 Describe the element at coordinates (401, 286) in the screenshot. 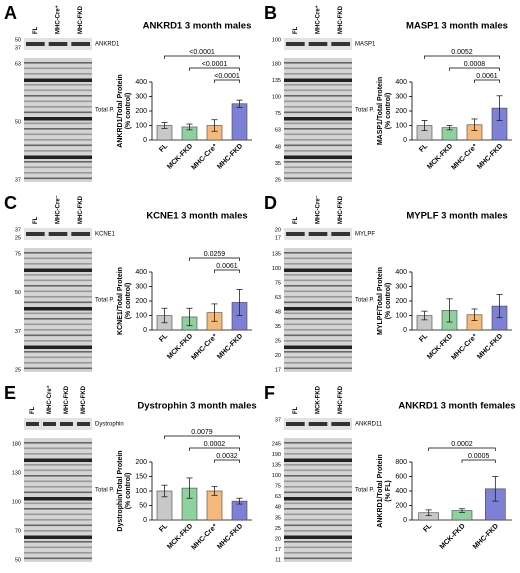

I see `y-tick-label: 300` at that location.